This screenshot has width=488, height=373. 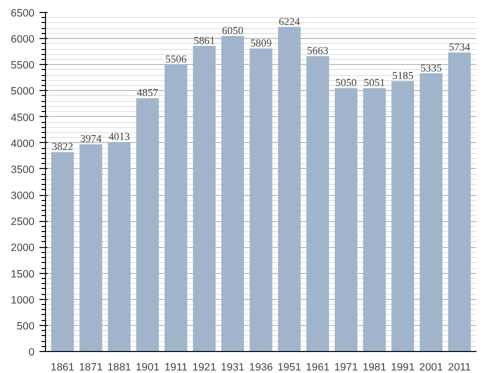 I want to click on data-label: 3974, so click(x=91, y=140).